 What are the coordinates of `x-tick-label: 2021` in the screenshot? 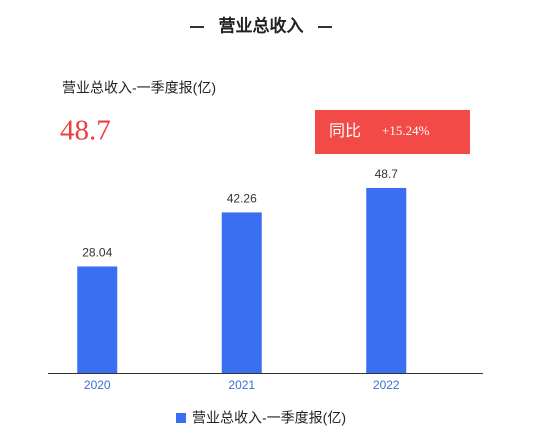 It's located at (241, 385).